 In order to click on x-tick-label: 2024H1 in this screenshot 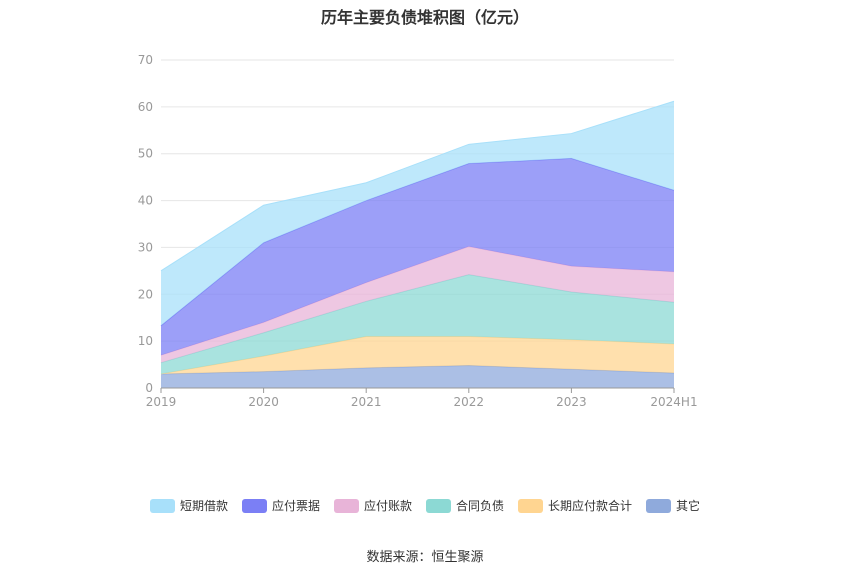, I will do `click(673, 402)`.